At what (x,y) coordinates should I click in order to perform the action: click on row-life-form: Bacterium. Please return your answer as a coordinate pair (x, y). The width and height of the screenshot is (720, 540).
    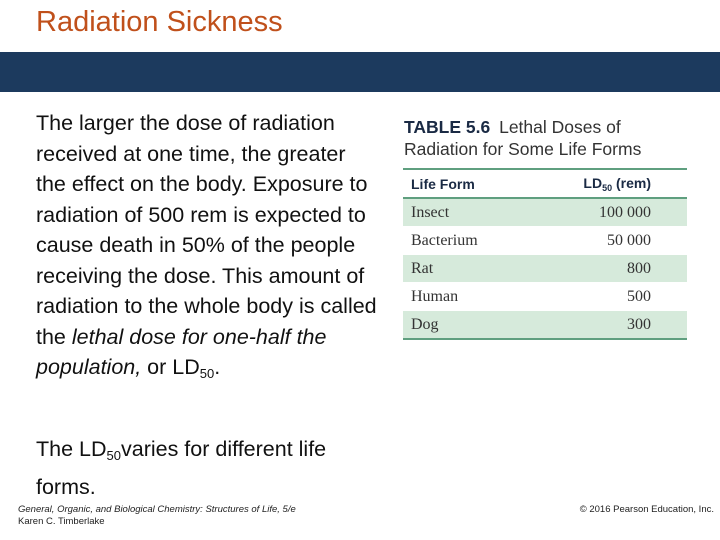
    Looking at the image, I should click on (463, 240).